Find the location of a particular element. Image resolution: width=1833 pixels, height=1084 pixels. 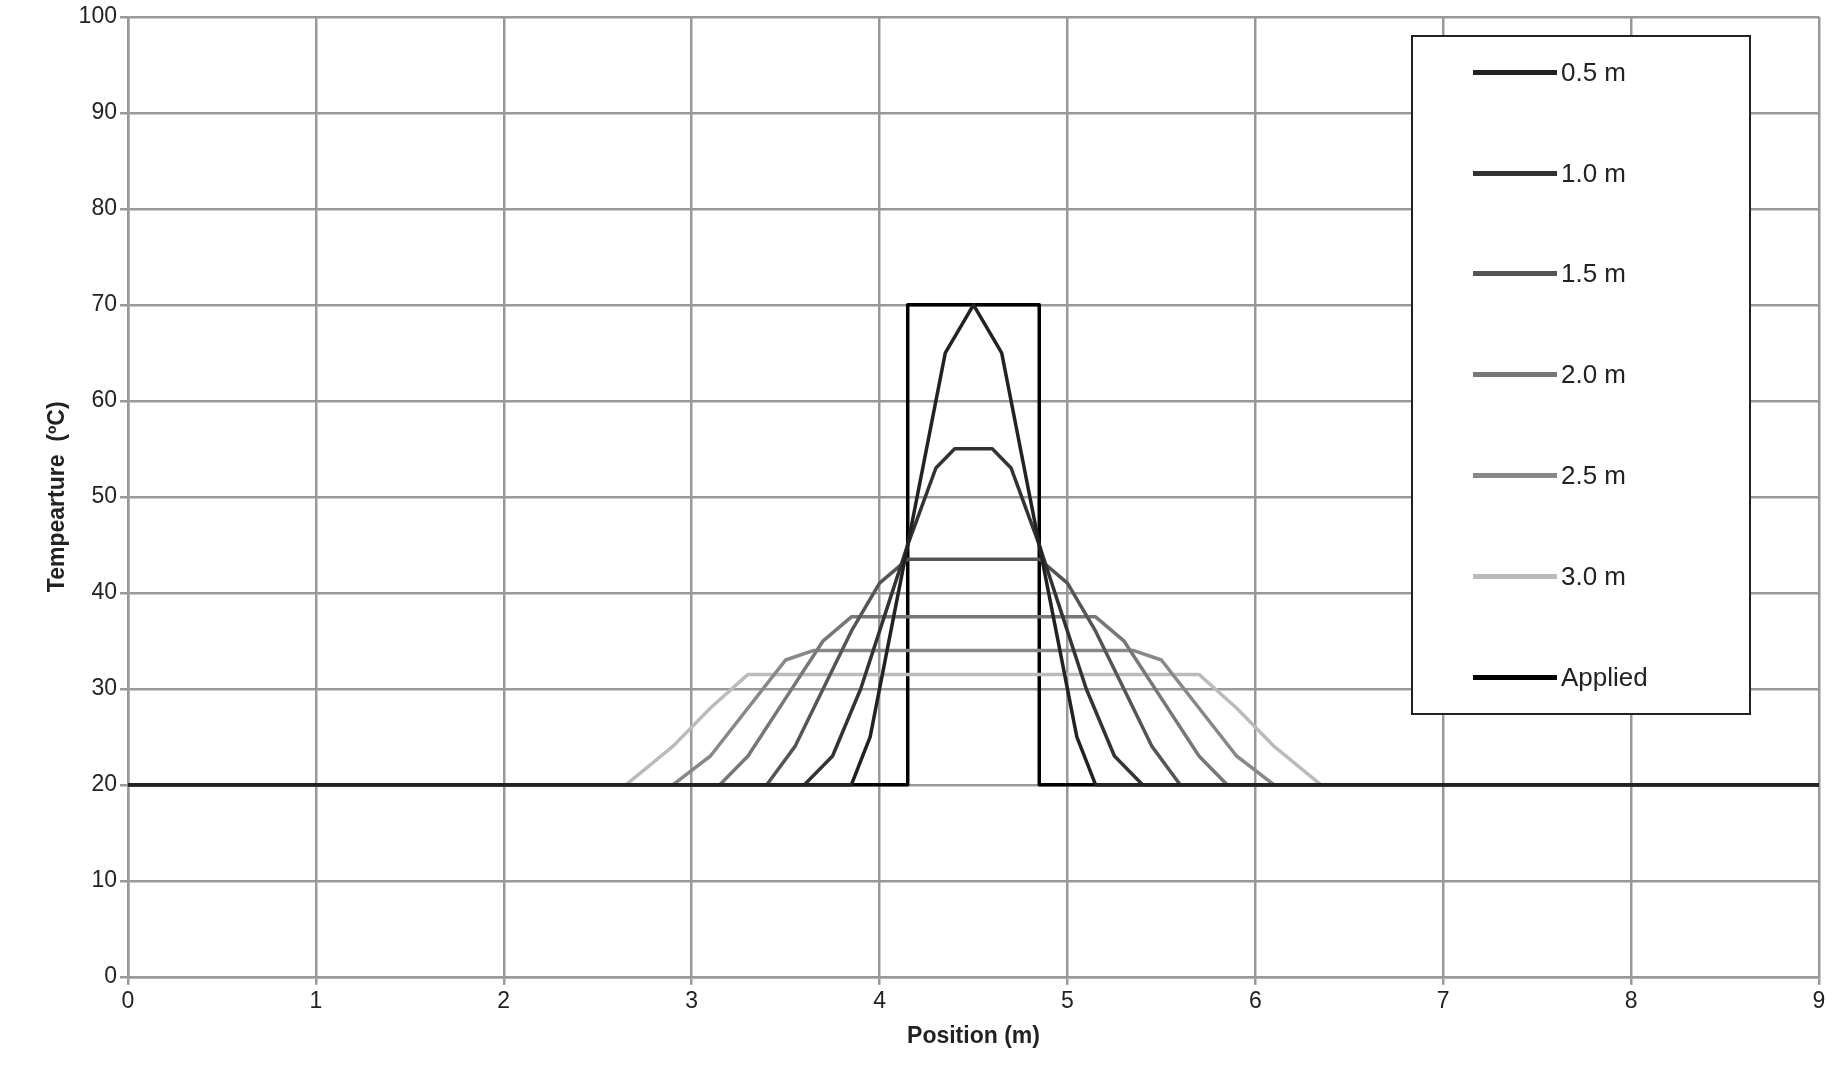

x-axis-title: Position (m) is located at coordinates (973, 1034).